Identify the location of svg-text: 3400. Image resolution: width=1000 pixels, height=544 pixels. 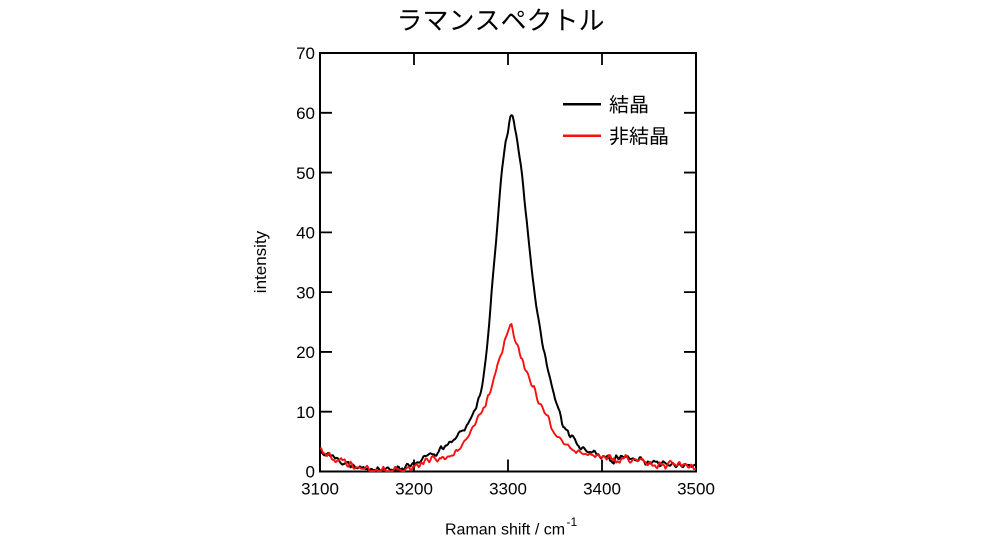
(602, 489).